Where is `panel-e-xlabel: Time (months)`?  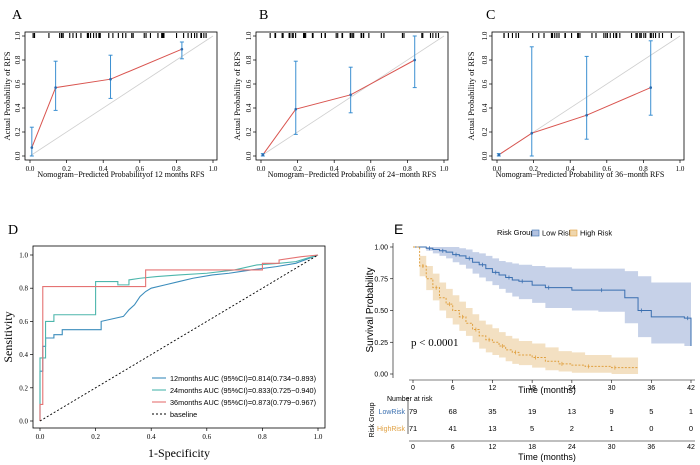
panel-e-xlabel: Time (months) is located at coordinates (547, 390).